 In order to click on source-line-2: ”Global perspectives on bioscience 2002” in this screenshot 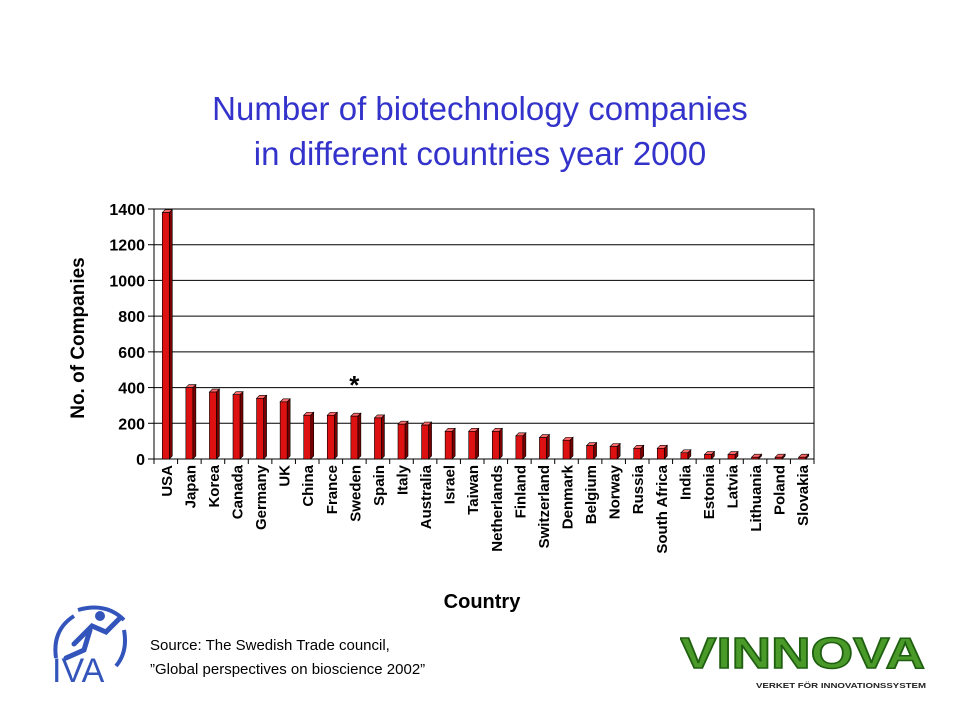, I will do `click(288, 669)`.